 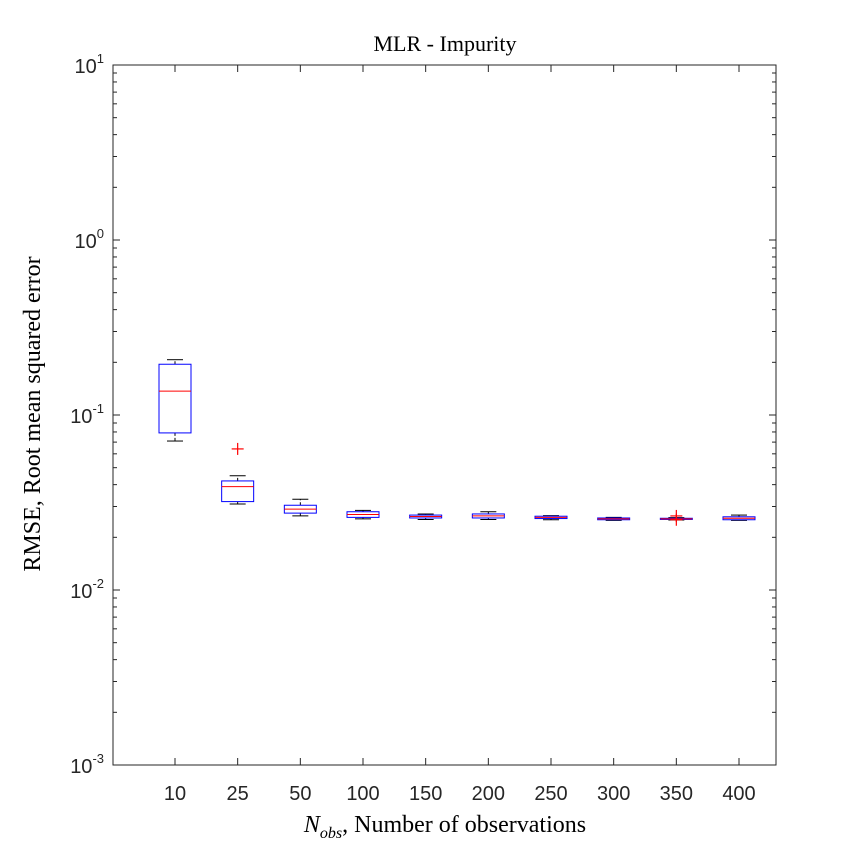 What do you see at coordinates (738, 794) in the screenshot?
I see `x-tick-label: 400` at bounding box center [738, 794].